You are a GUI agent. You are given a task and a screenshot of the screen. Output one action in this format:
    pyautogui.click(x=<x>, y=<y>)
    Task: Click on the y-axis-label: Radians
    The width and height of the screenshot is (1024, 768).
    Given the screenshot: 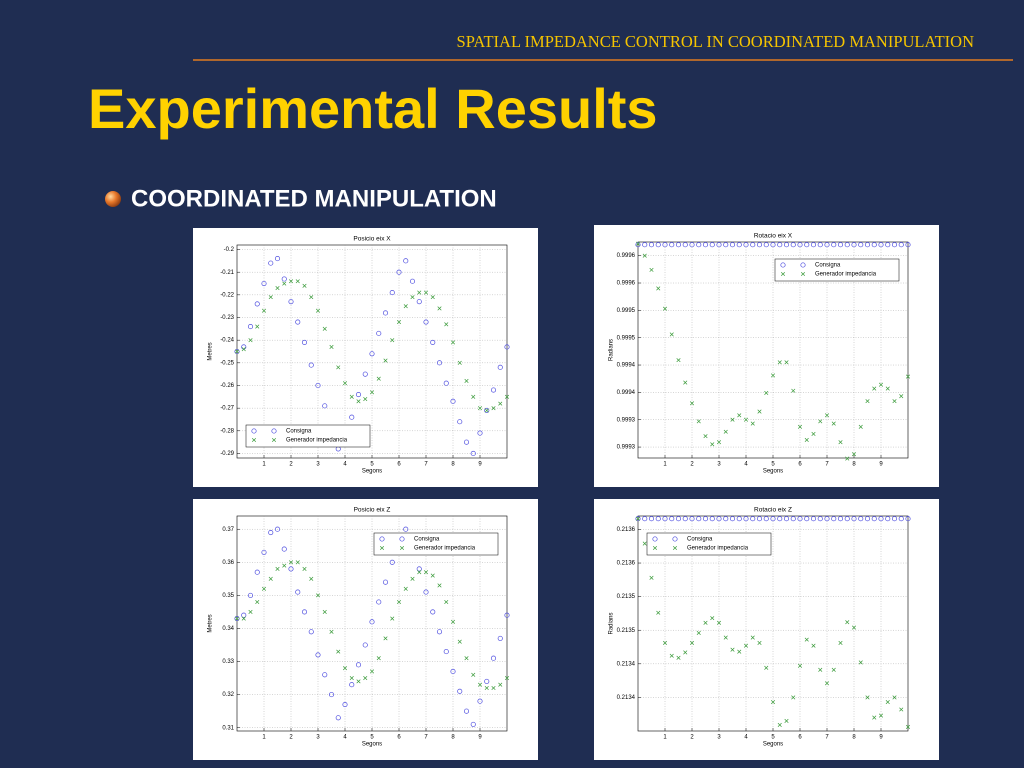 What is the action you would take?
    pyautogui.click(x=612, y=350)
    